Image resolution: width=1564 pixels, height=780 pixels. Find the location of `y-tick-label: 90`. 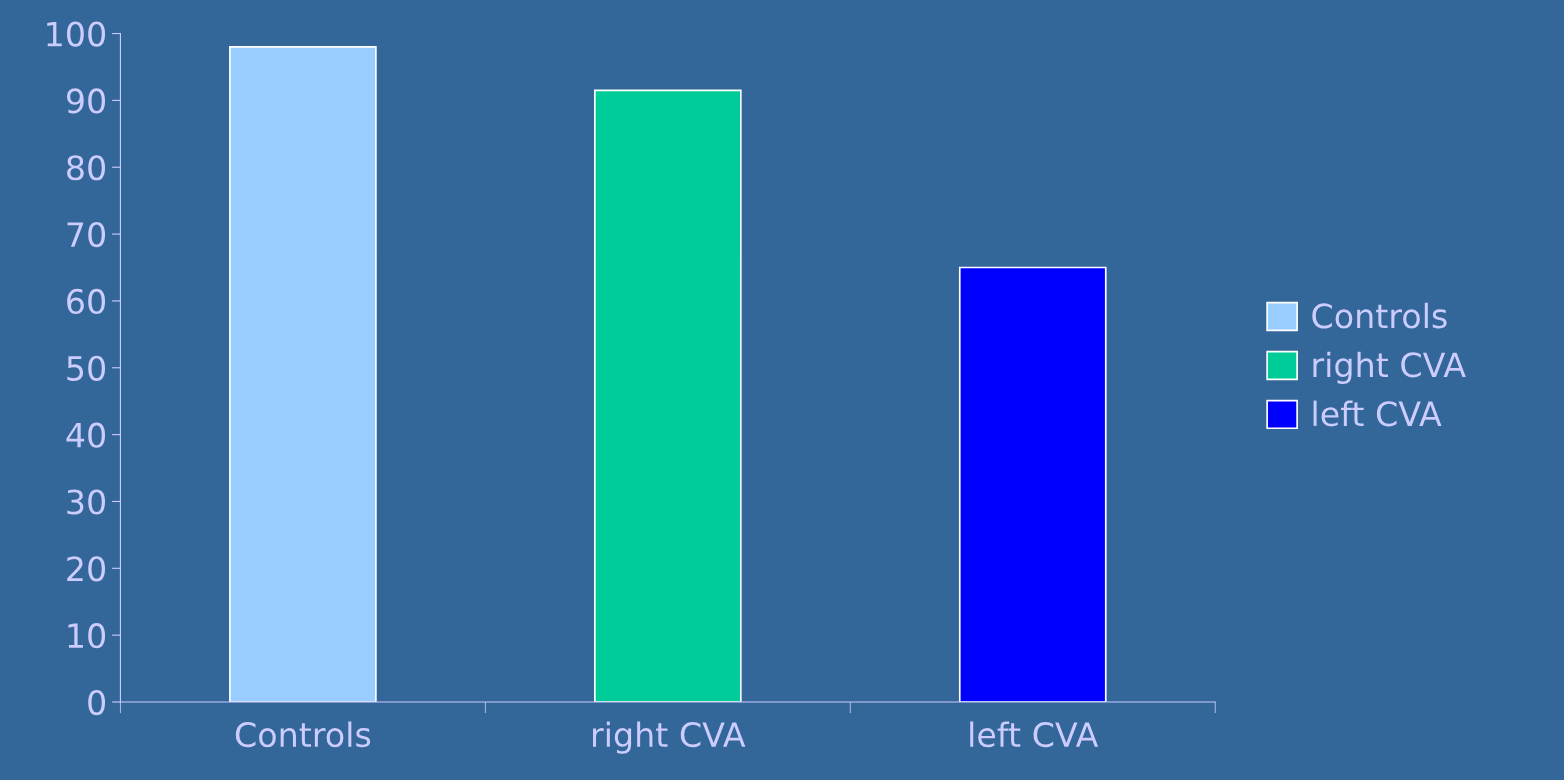

y-tick-label: 90 is located at coordinates (86, 101).